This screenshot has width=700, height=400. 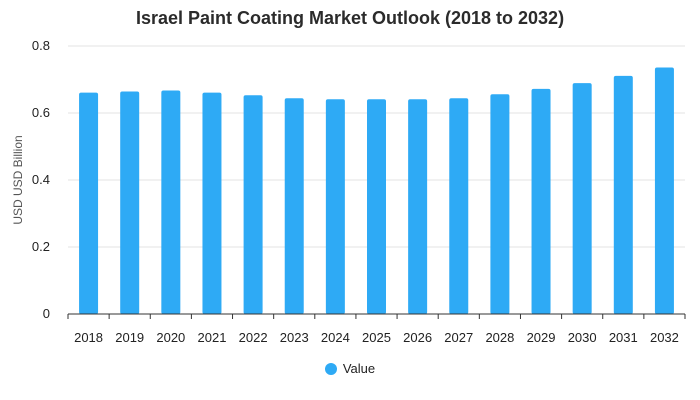 What do you see at coordinates (88, 337) in the screenshot?
I see `x-tick-label-2018: 2018` at bounding box center [88, 337].